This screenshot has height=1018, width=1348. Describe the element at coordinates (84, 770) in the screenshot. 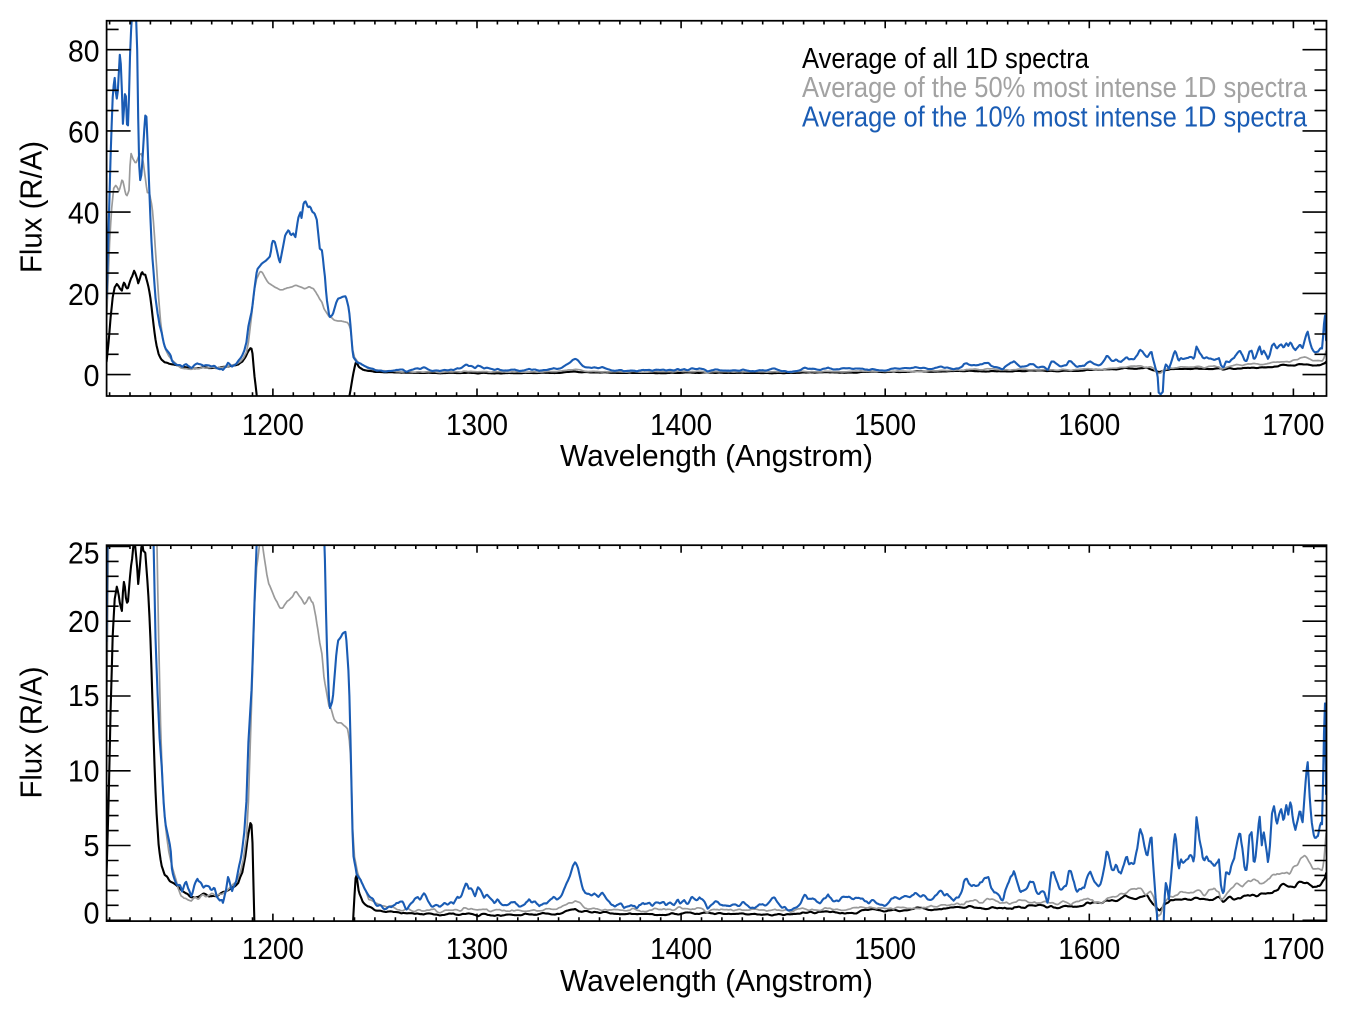

I see `svg-text: 10` at that location.